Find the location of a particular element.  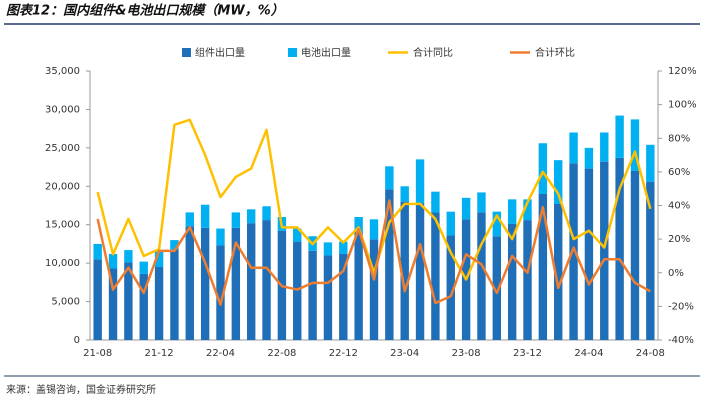

x-tick-label: 22-04 is located at coordinates (220, 353).